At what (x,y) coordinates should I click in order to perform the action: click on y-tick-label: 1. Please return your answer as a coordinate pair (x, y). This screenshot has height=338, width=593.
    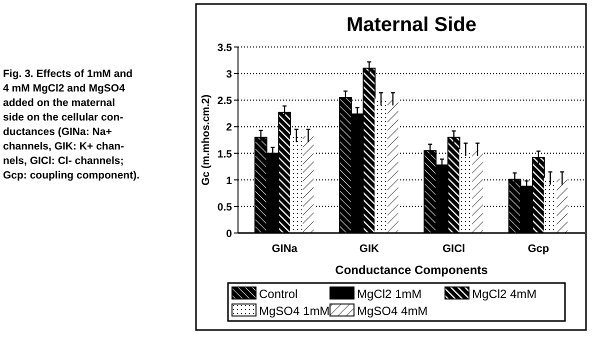
    Looking at the image, I should click on (229, 180).